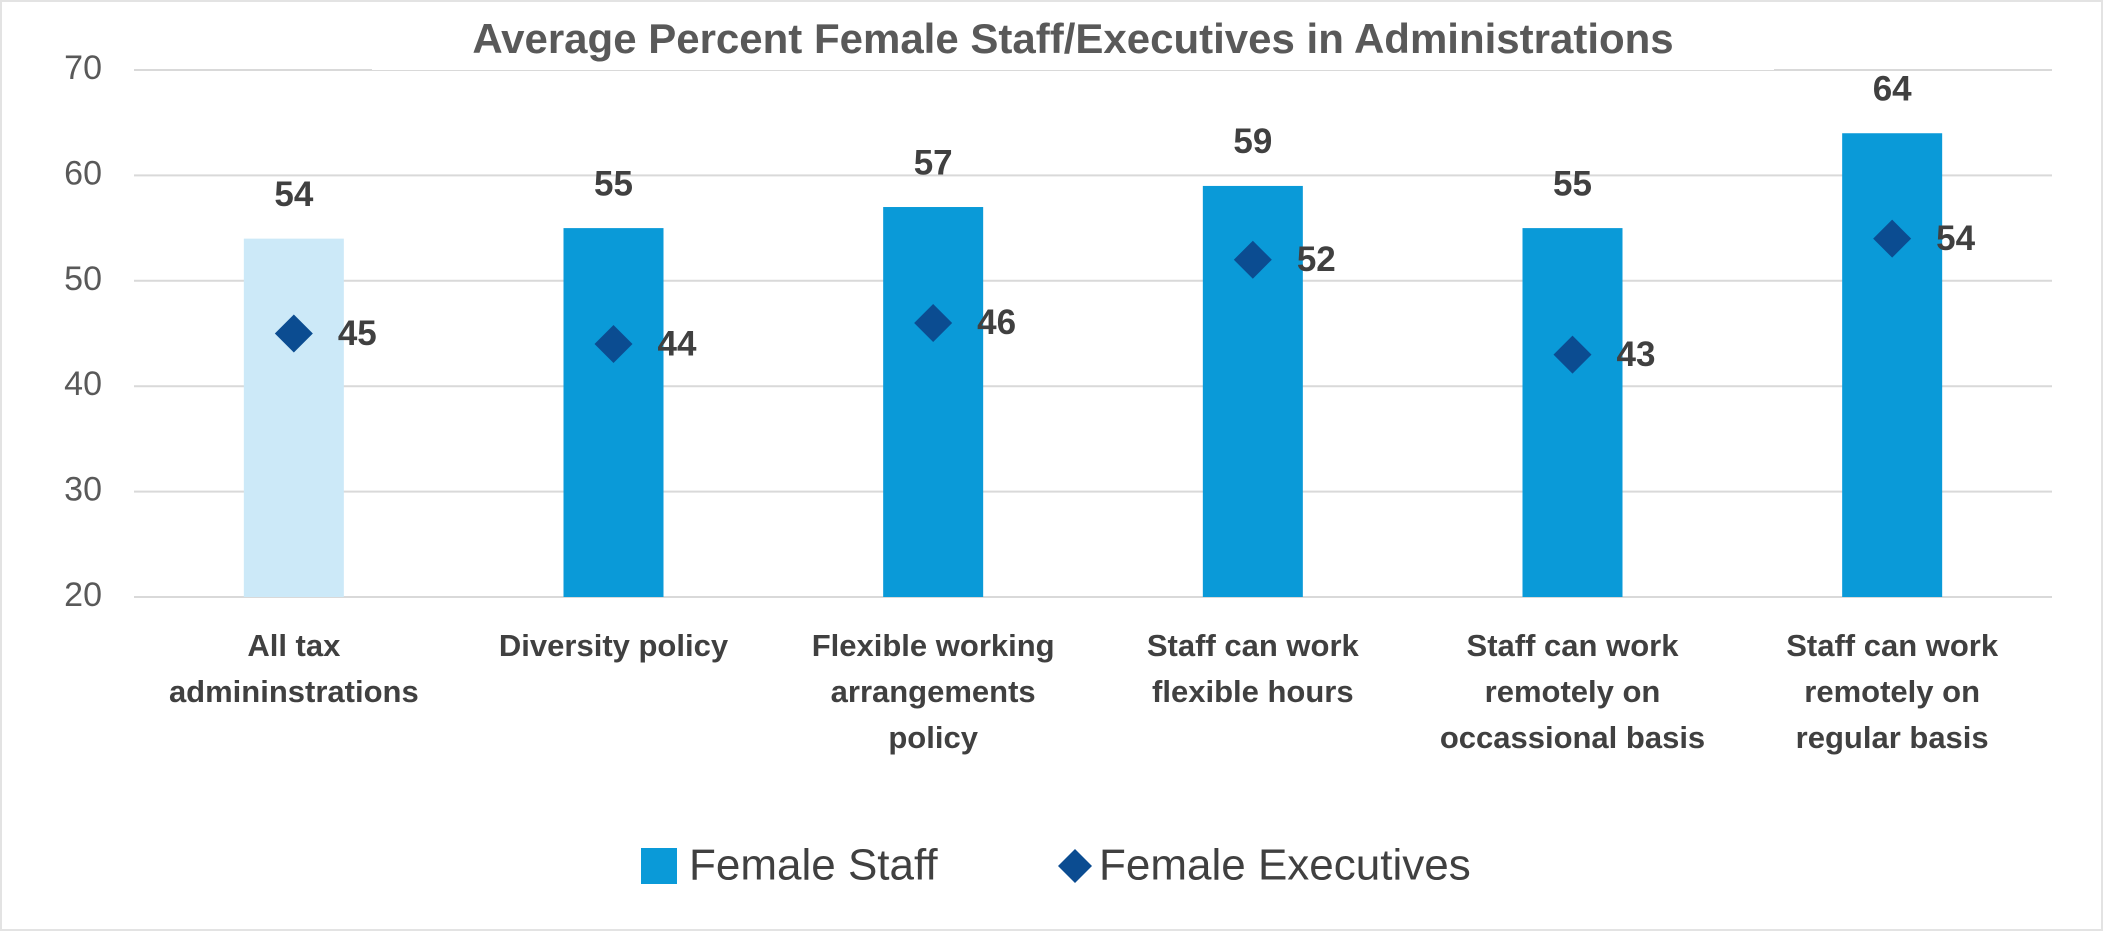  What do you see at coordinates (83, 490) in the screenshot?
I see `y-tick-label: 30` at bounding box center [83, 490].